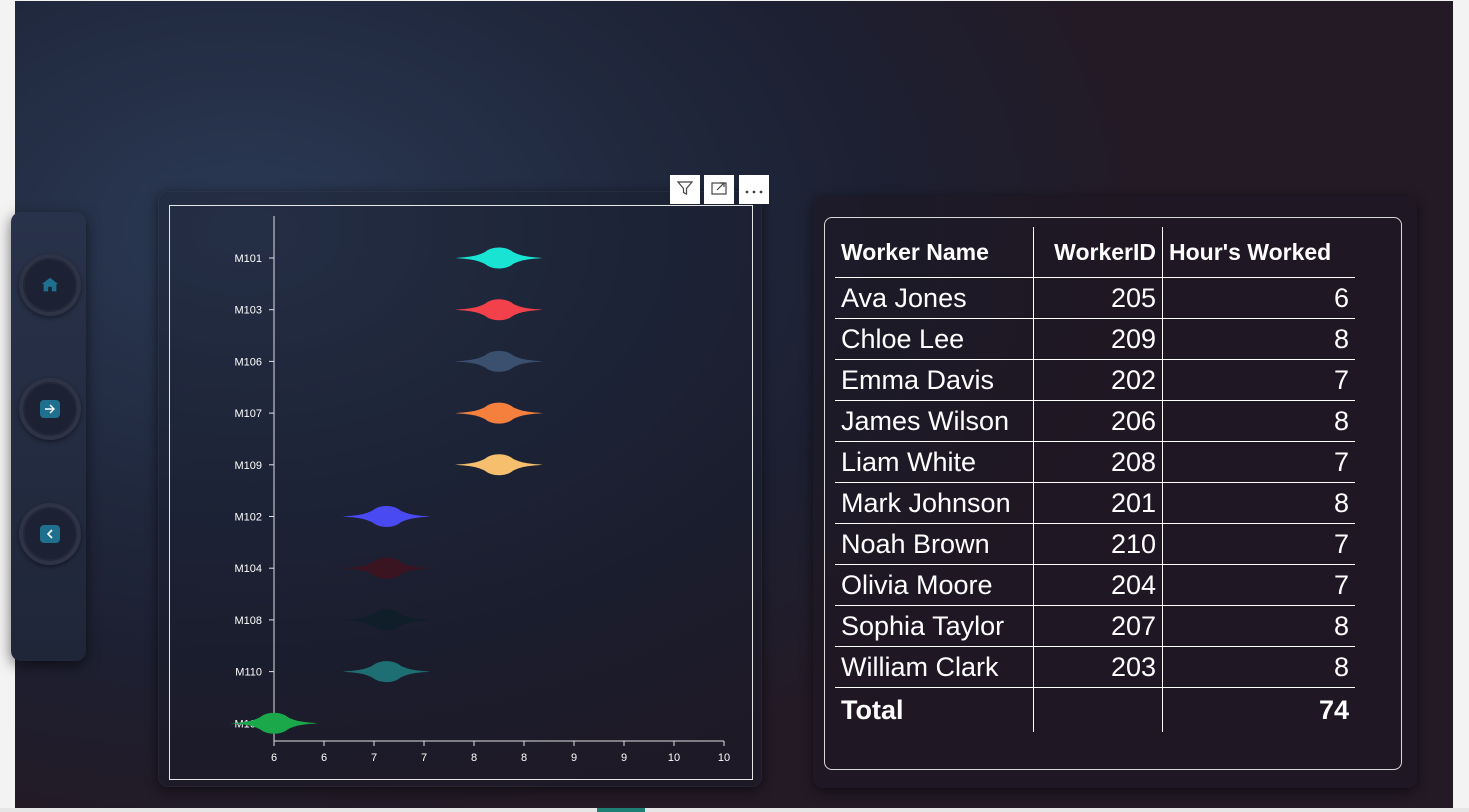 The image size is (1469, 812). What do you see at coordinates (1098, 298) in the screenshot?
I see `cell-worker-id: 205` at bounding box center [1098, 298].